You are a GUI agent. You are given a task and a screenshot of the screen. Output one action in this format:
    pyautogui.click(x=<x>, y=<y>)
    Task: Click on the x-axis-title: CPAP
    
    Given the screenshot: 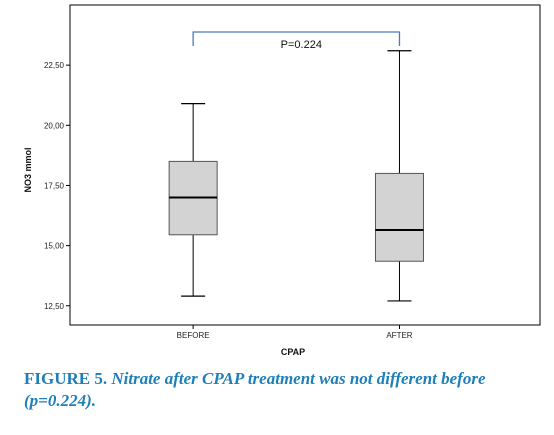 What is the action you would take?
    pyautogui.click(x=293, y=352)
    